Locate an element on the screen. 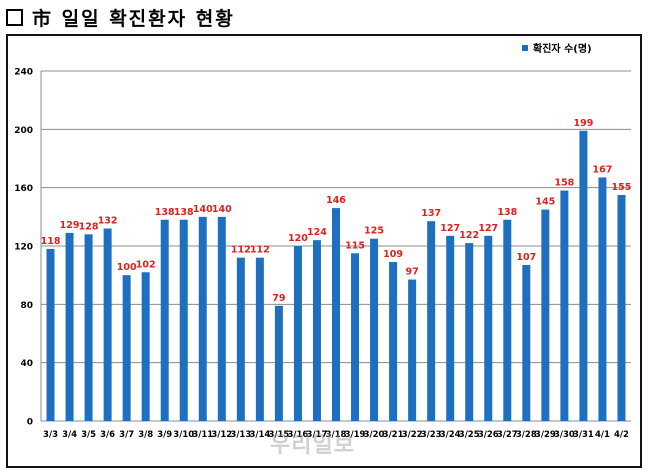  watermark: 우리일보 is located at coordinates (312, 445).